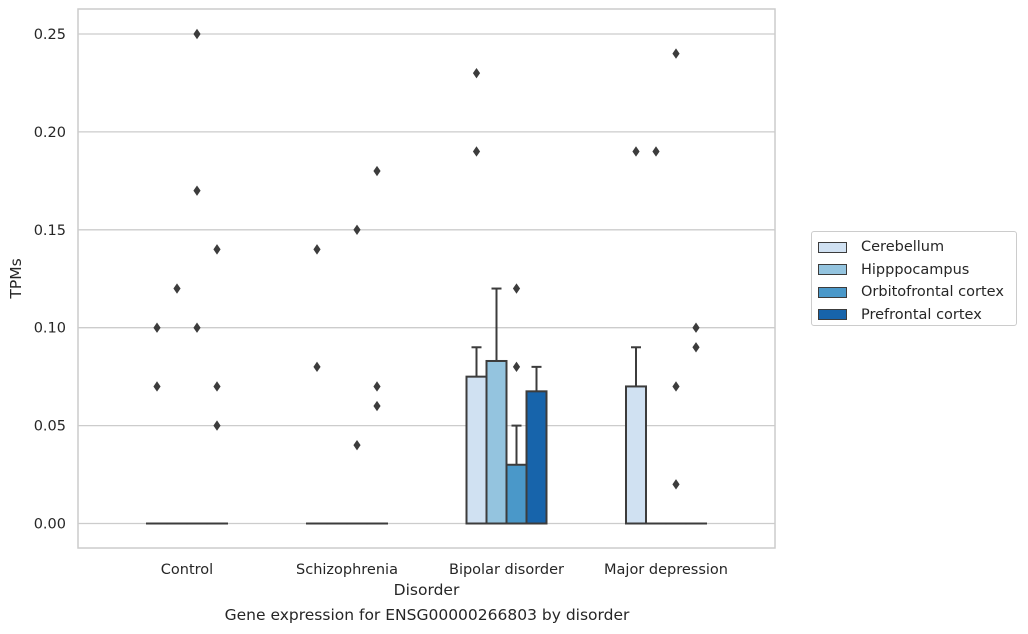  I want to click on y-tick-label: 0.15, so click(50, 231).